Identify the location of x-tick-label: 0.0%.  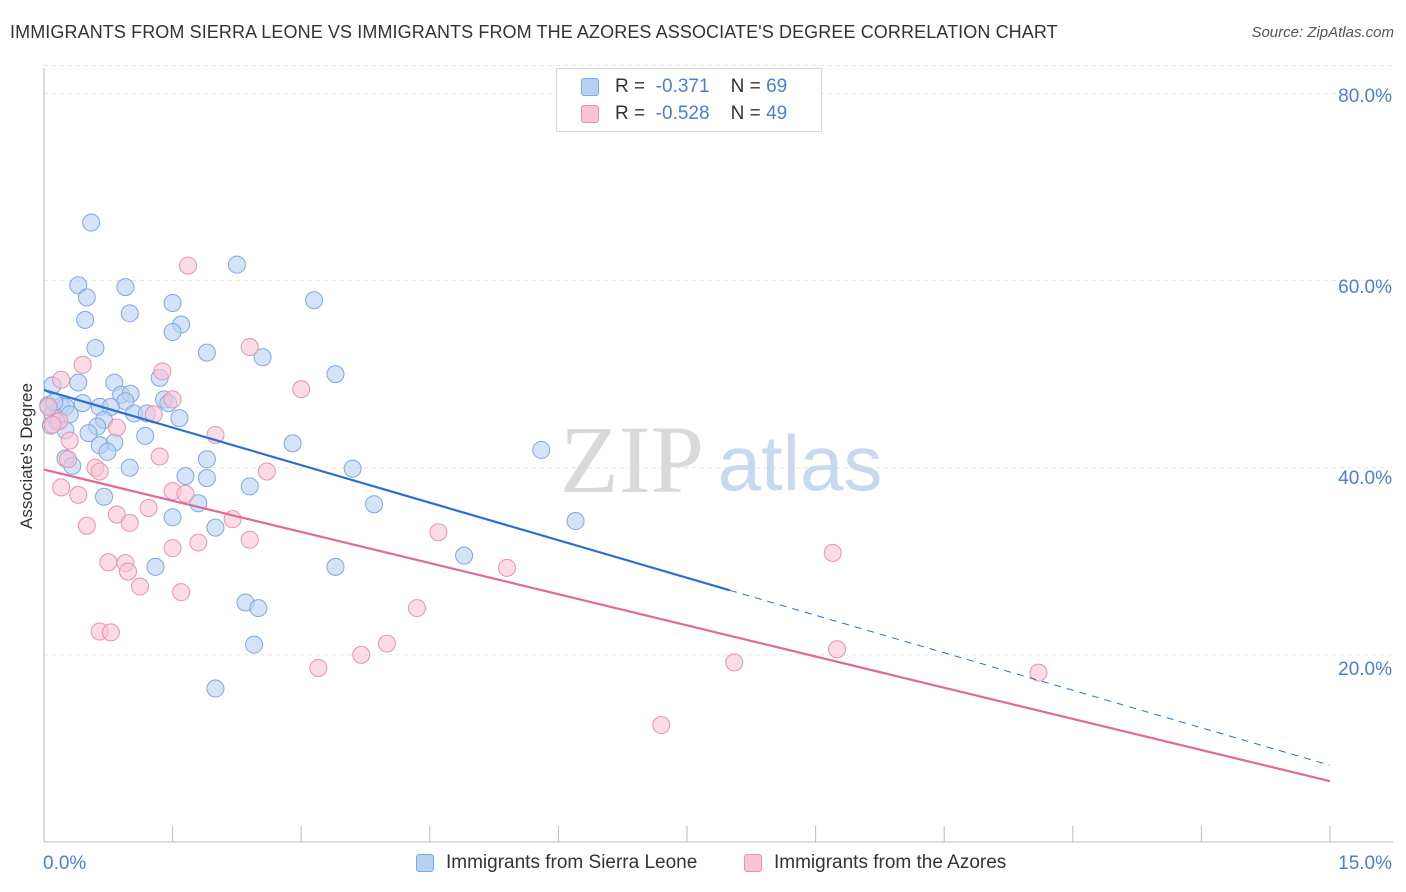
(65, 863).